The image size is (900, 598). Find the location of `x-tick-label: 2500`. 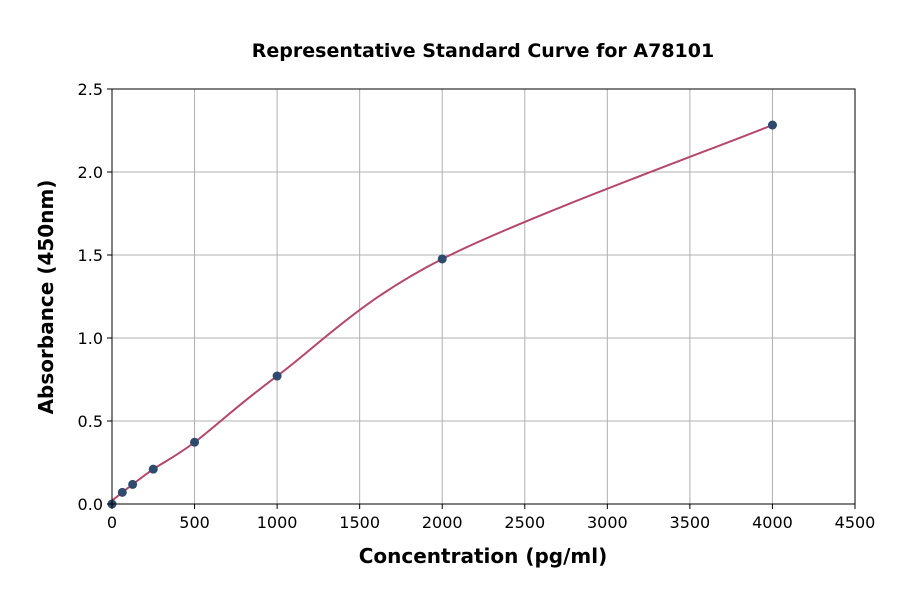

x-tick-label: 2500 is located at coordinates (524, 522).